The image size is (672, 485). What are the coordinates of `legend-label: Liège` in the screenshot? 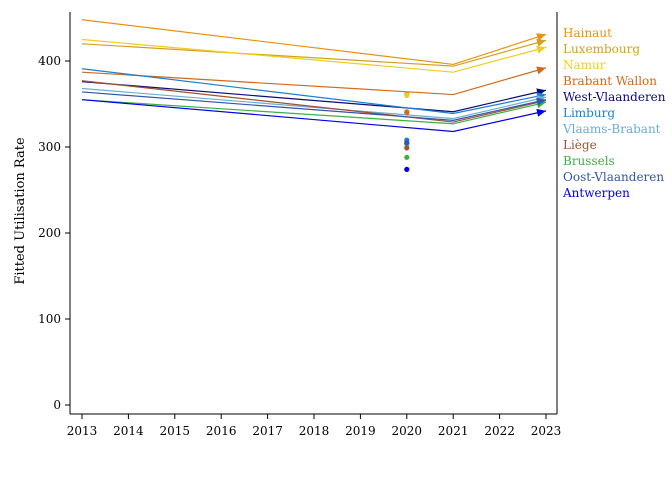 It's located at (580, 145).